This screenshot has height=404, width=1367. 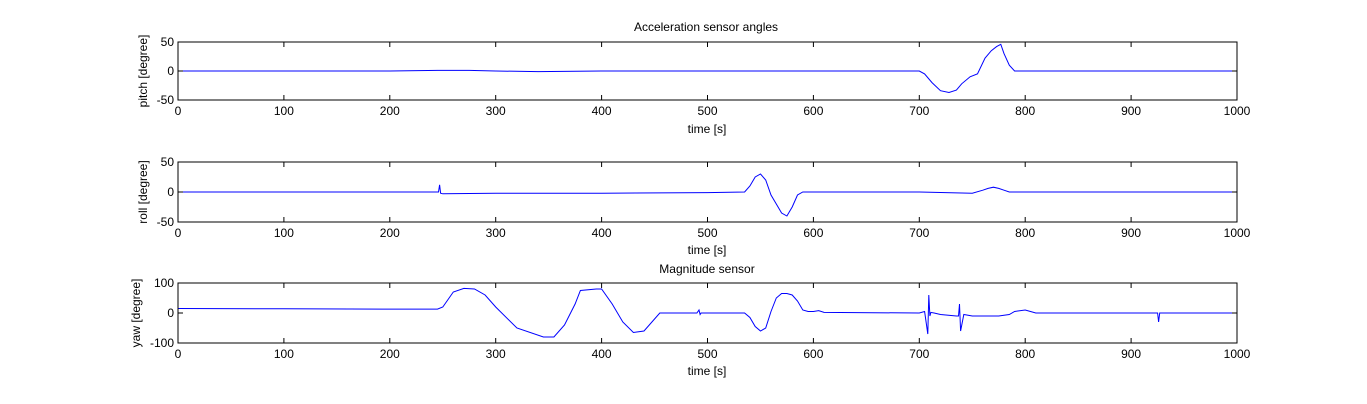 I want to click on yaw-x-tick-label: 600, so click(x=813, y=354).